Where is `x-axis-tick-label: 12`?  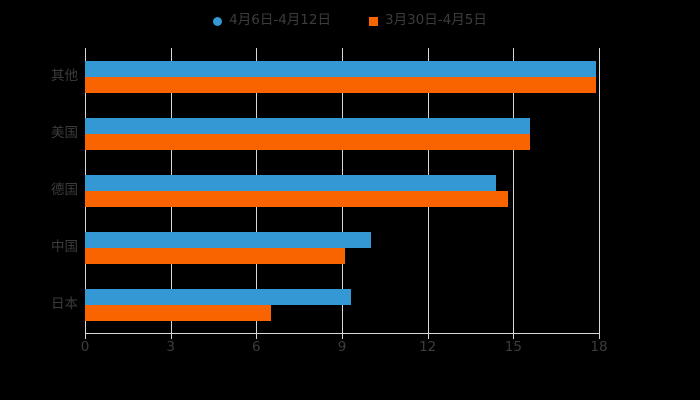 x-axis-tick-label: 12 is located at coordinates (428, 347).